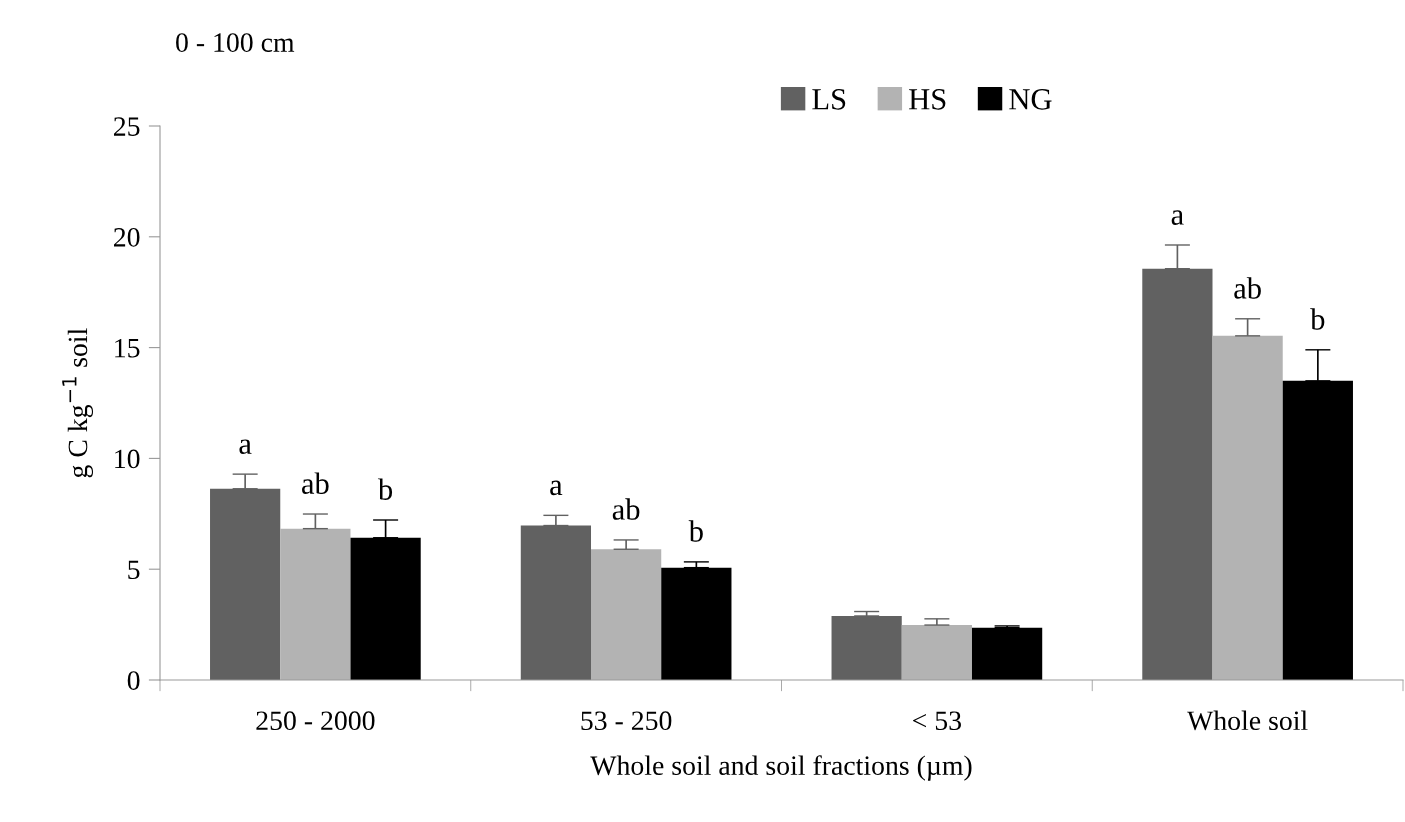 The height and width of the screenshot is (822, 1405). I want to click on x-tick-label: Whole soil, so click(1247, 720).